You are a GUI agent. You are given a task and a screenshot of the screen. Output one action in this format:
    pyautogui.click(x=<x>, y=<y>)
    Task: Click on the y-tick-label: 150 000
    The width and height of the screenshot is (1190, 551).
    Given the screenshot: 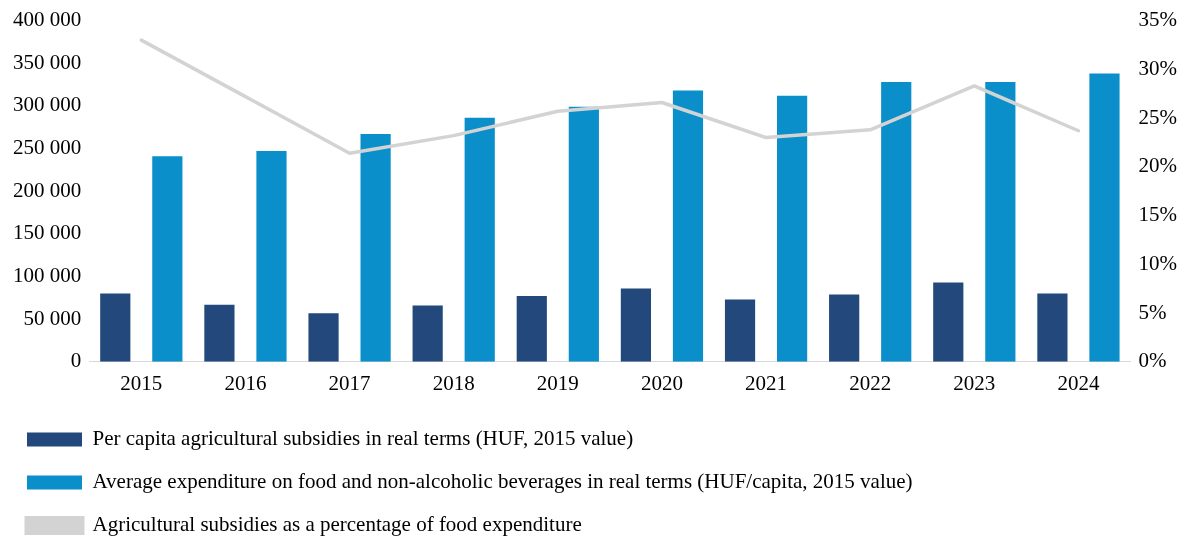 What is the action you would take?
    pyautogui.click(x=47, y=232)
    